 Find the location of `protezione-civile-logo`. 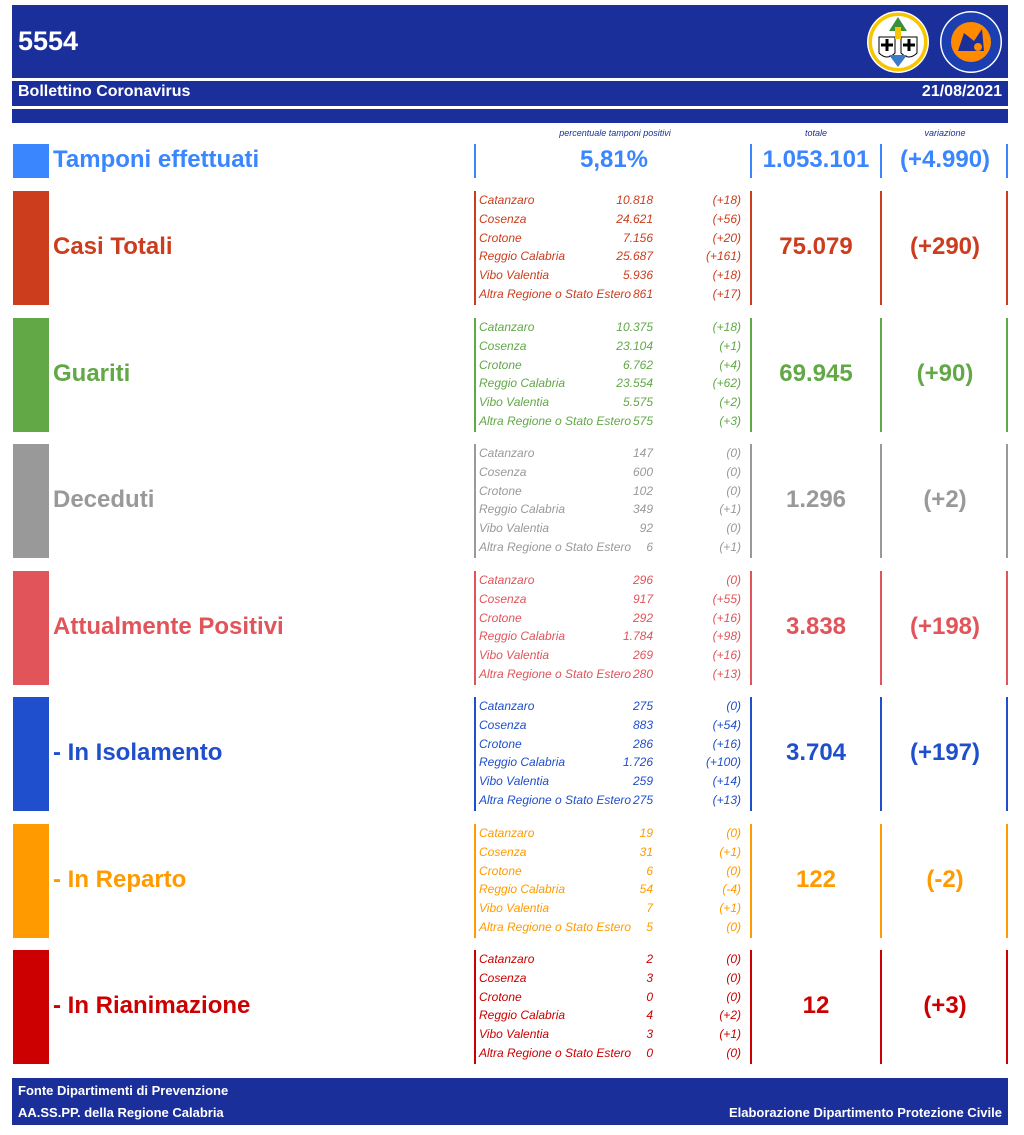

protezione-civile-logo is located at coordinates (971, 42).